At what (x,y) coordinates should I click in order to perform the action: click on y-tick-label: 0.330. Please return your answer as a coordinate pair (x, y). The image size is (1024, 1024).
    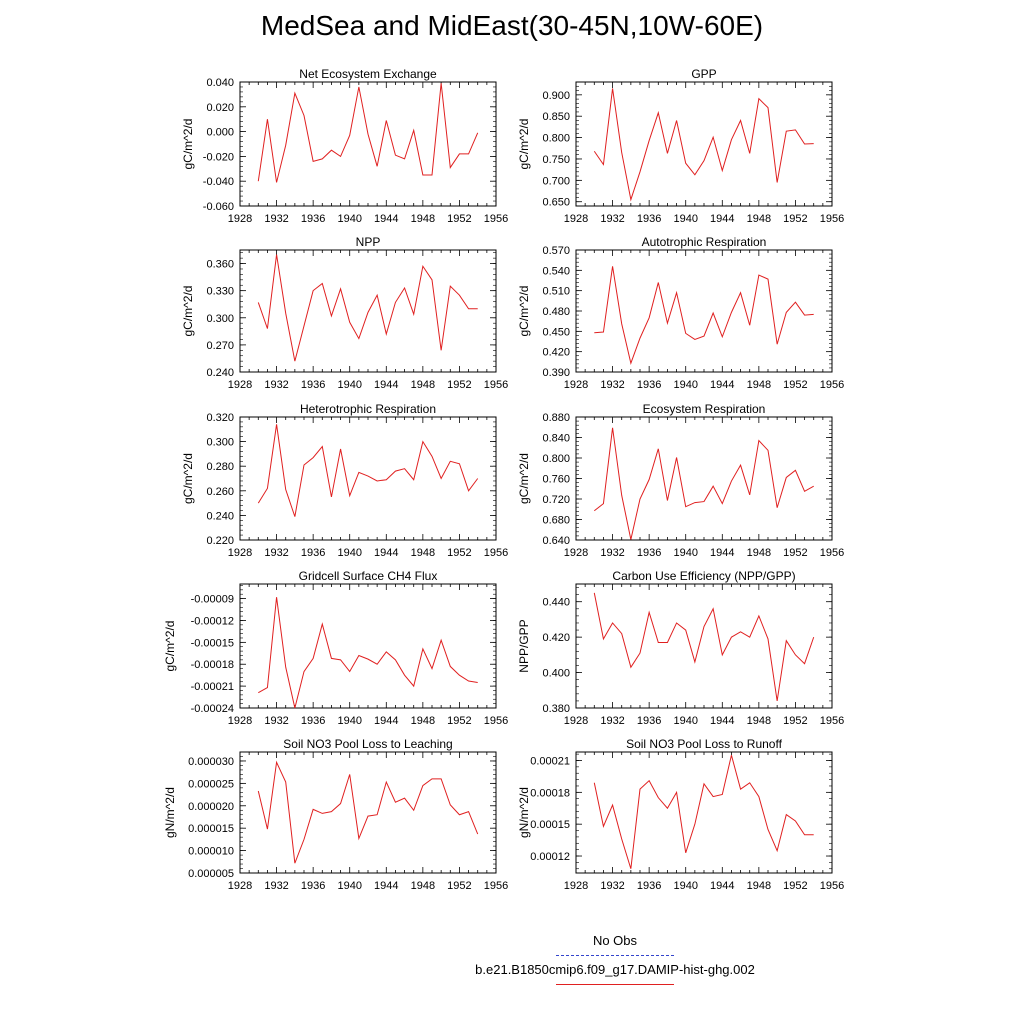
    Looking at the image, I should click on (220, 292).